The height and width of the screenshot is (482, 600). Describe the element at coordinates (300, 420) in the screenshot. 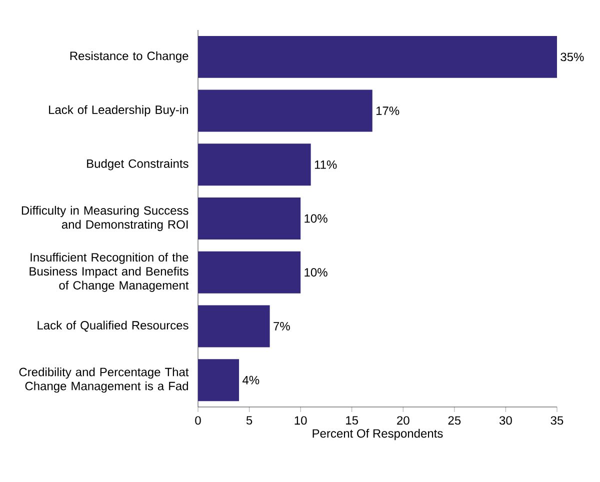

I see `x-tick-label: 10` at that location.